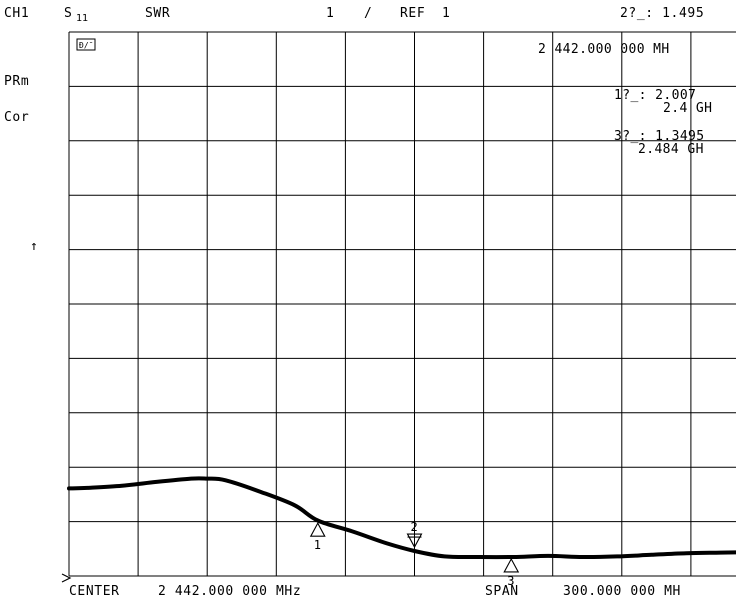  I want to click on center-label: CENTER, so click(94, 591).